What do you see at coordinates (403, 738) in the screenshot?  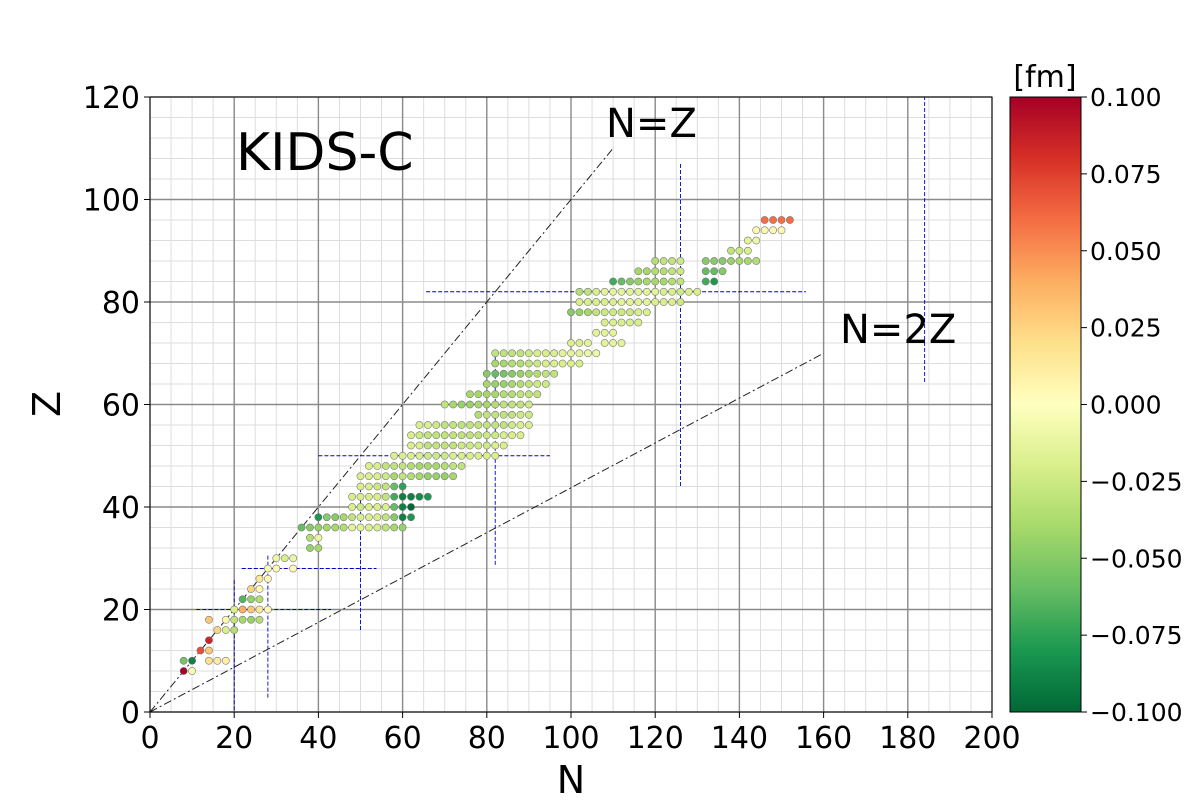 I see `x-tick-label: 60` at bounding box center [403, 738].